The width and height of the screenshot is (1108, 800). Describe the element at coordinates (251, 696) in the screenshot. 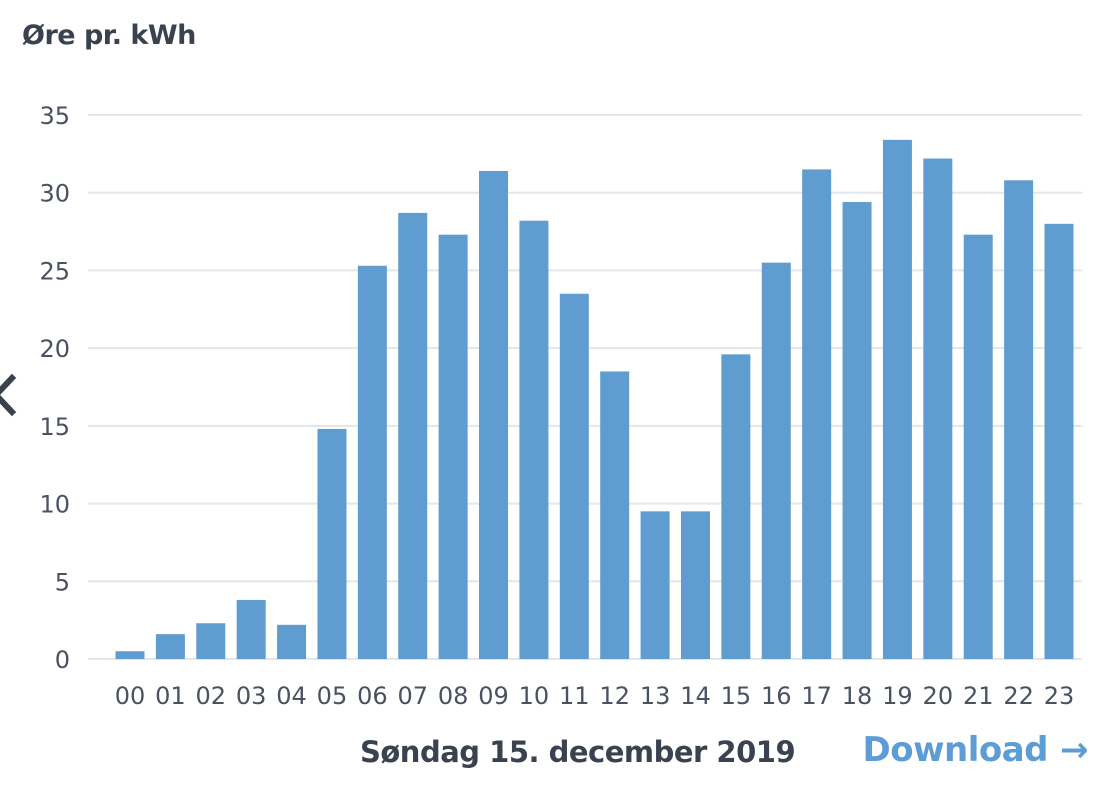

I see `x-tick-label: 03` at that location.